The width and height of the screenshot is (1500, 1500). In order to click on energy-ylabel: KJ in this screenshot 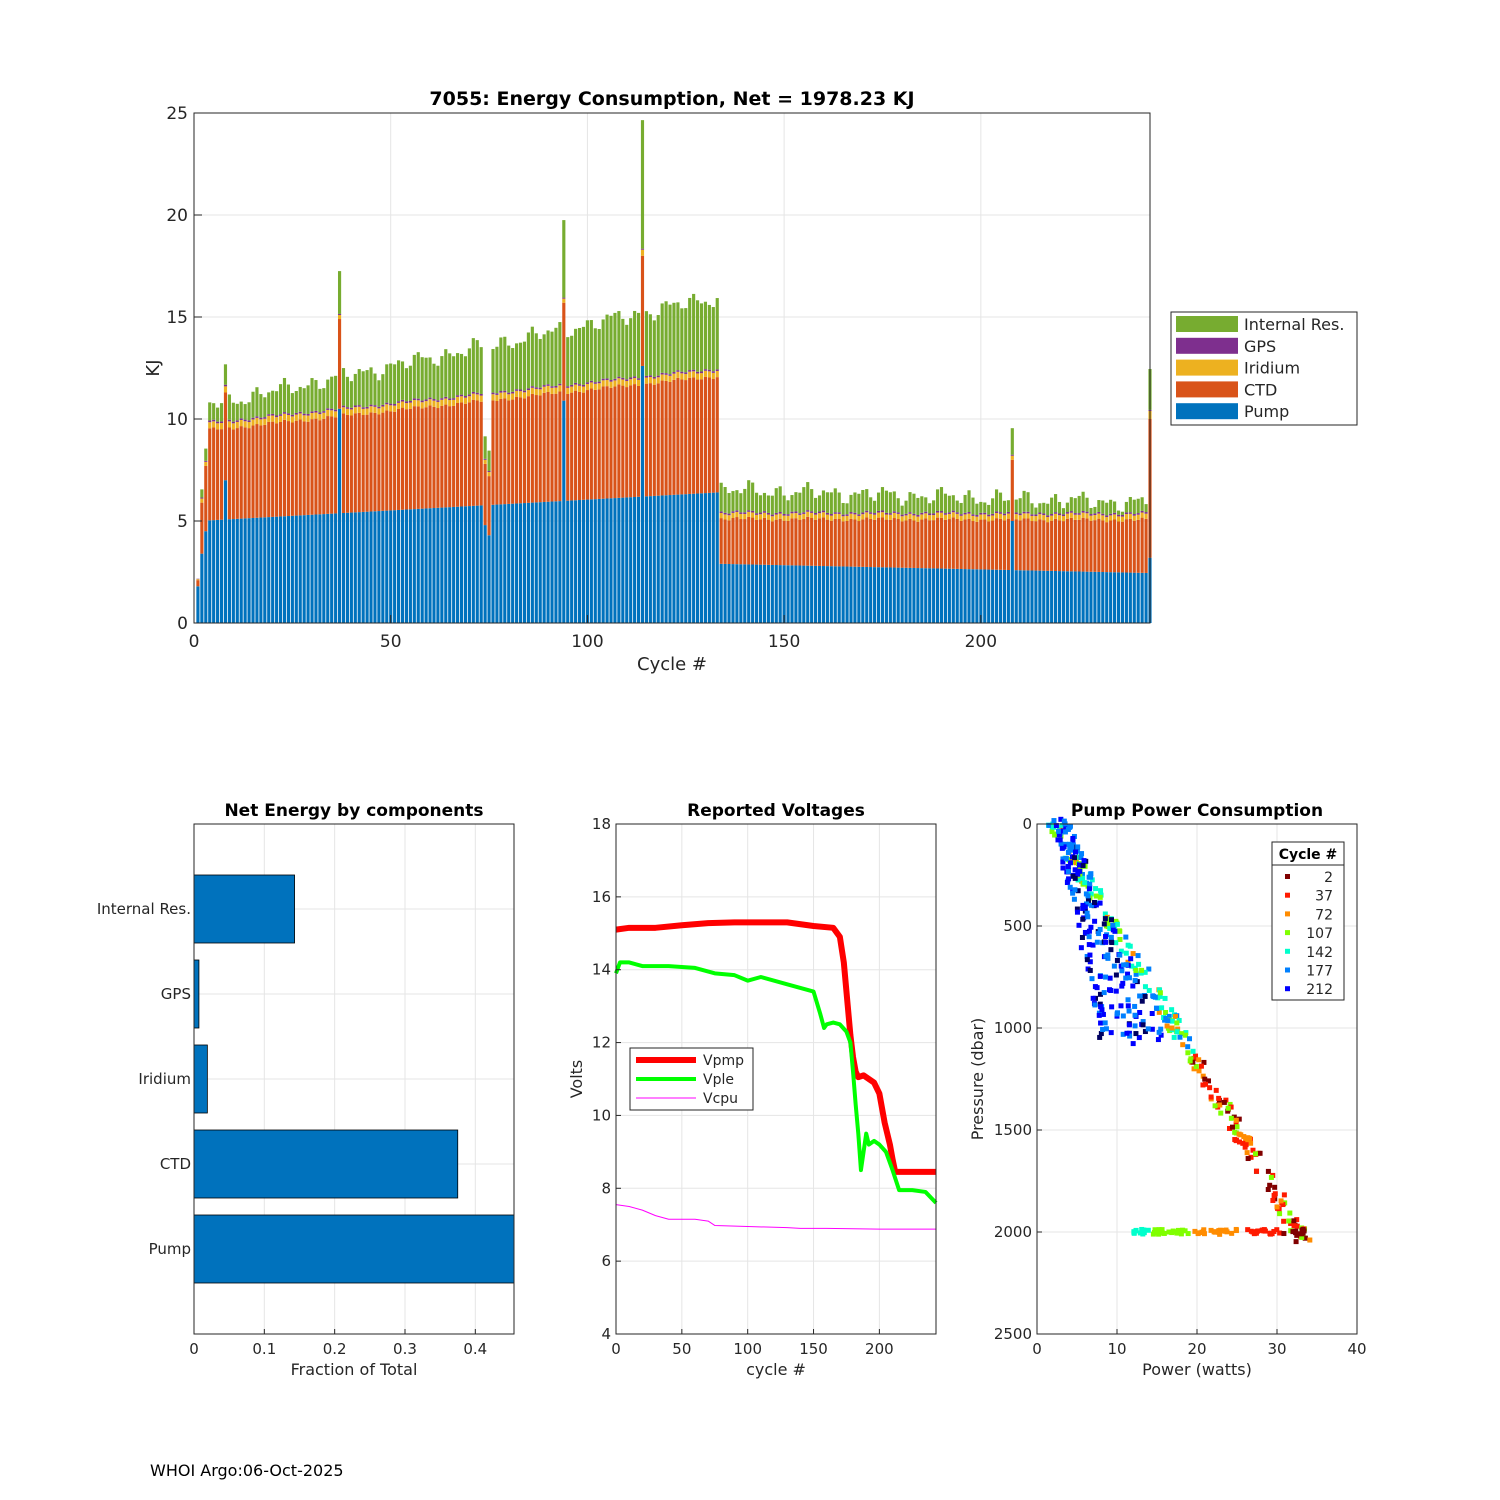, I will do `click(153, 367)`.